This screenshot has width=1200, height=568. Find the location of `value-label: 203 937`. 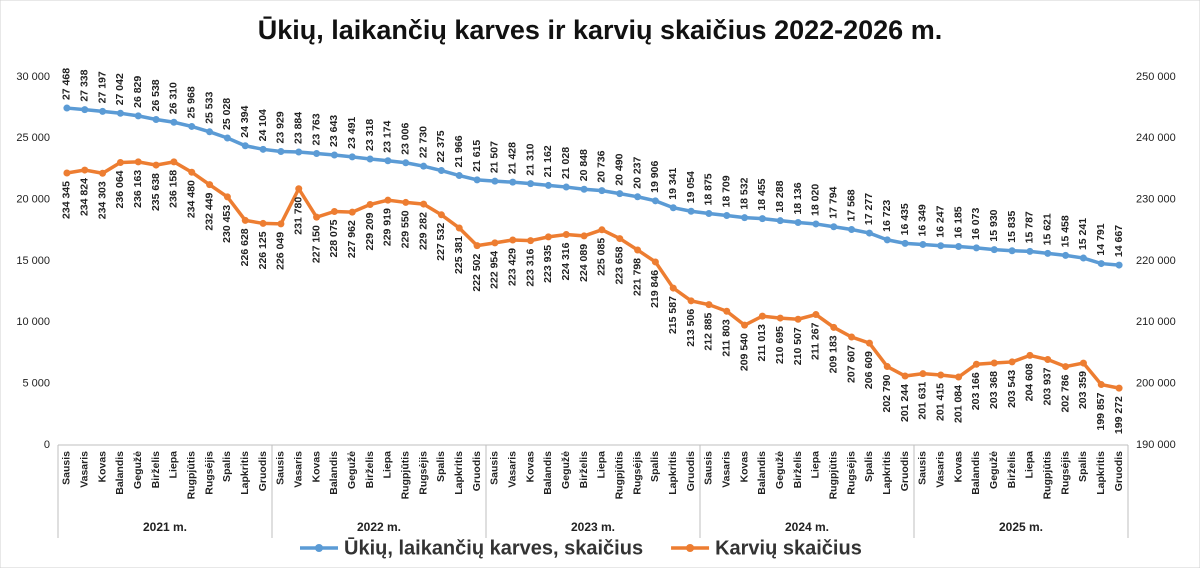

value-label: 203 937 is located at coordinates (1048, 386).